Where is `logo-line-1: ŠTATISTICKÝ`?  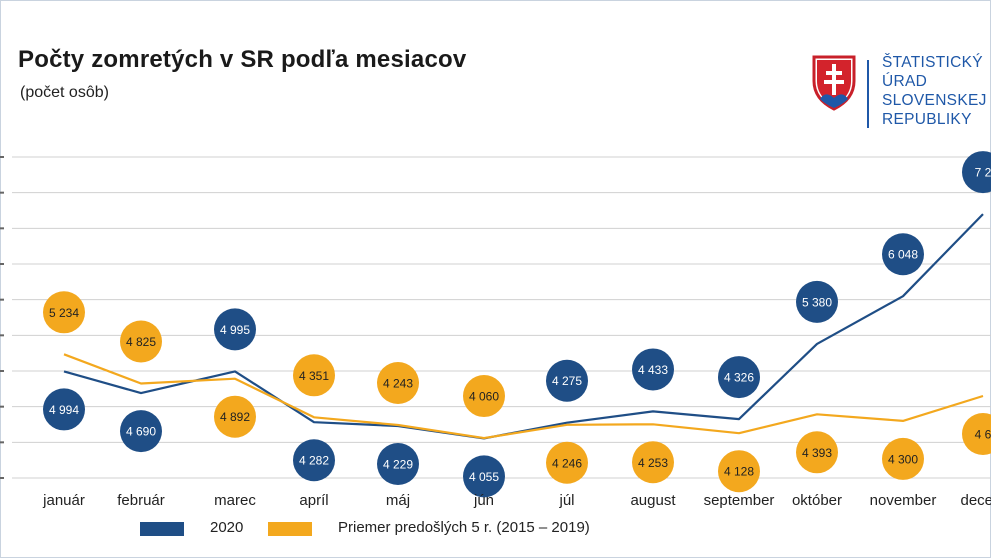 logo-line-1: ŠTATISTICKÝ is located at coordinates (932, 62).